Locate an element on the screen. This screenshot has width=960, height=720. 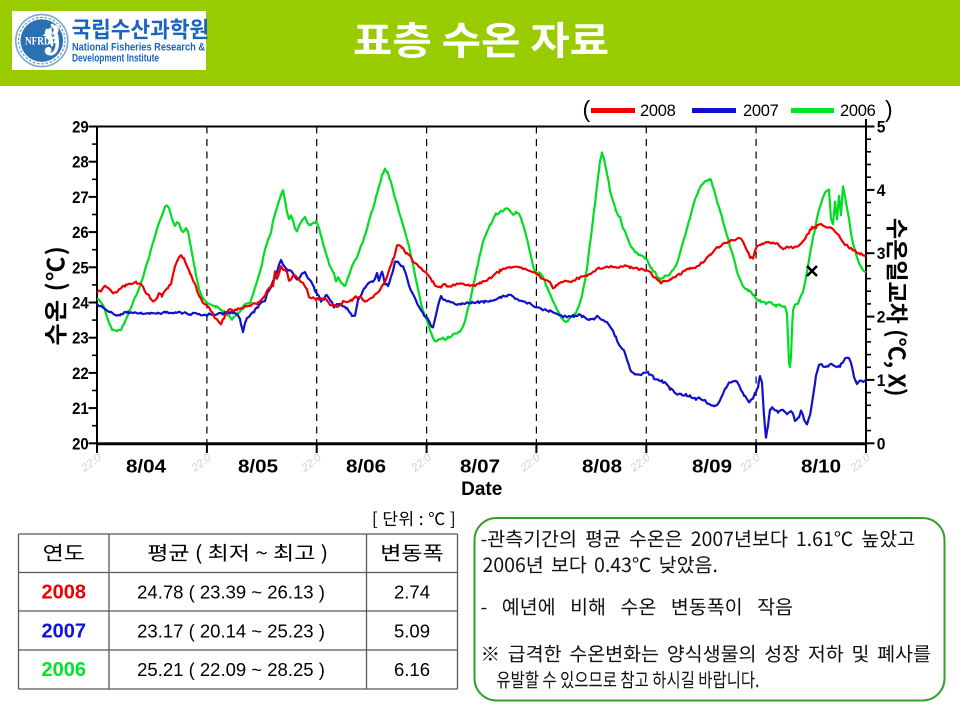
svg-text: 6.16 is located at coordinates (412, 669).